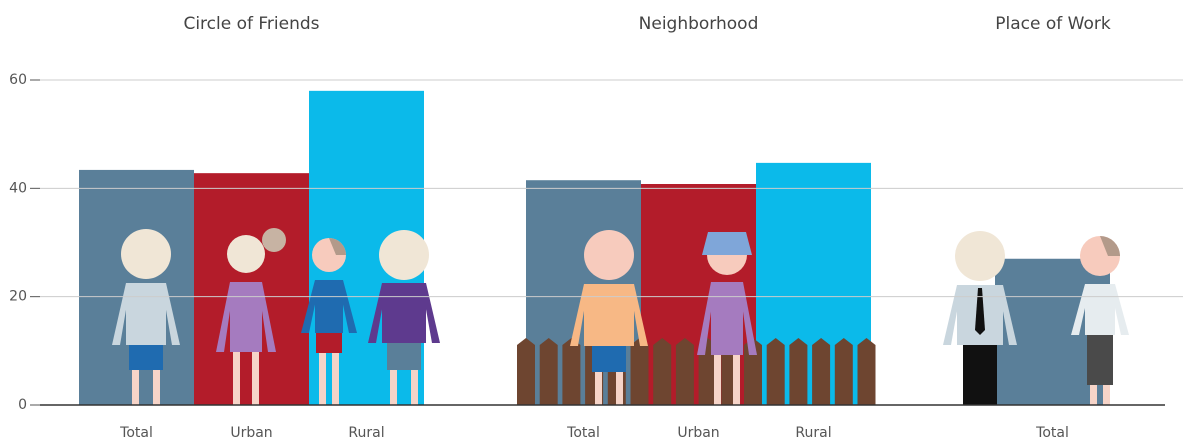  I want to click on tie, so click(980, 311).